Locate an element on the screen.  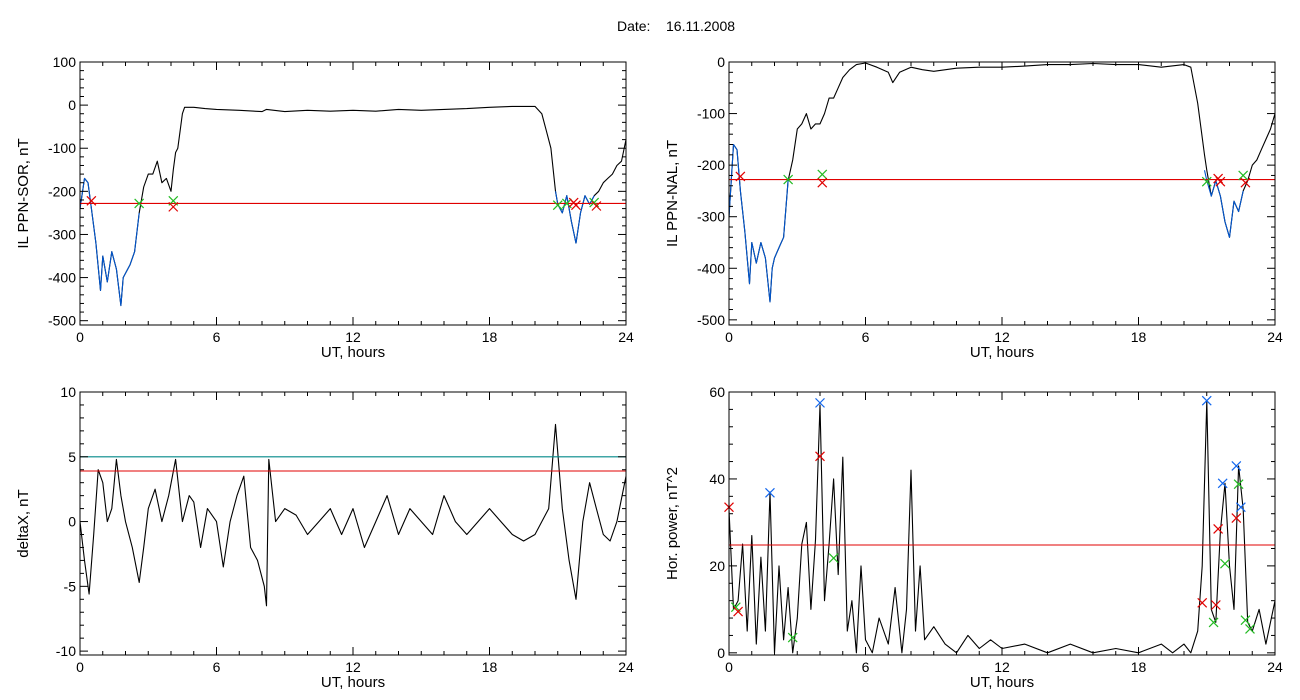
y-axis-title: IL PPN-SOR, nT is located at coordinates (23, 193).